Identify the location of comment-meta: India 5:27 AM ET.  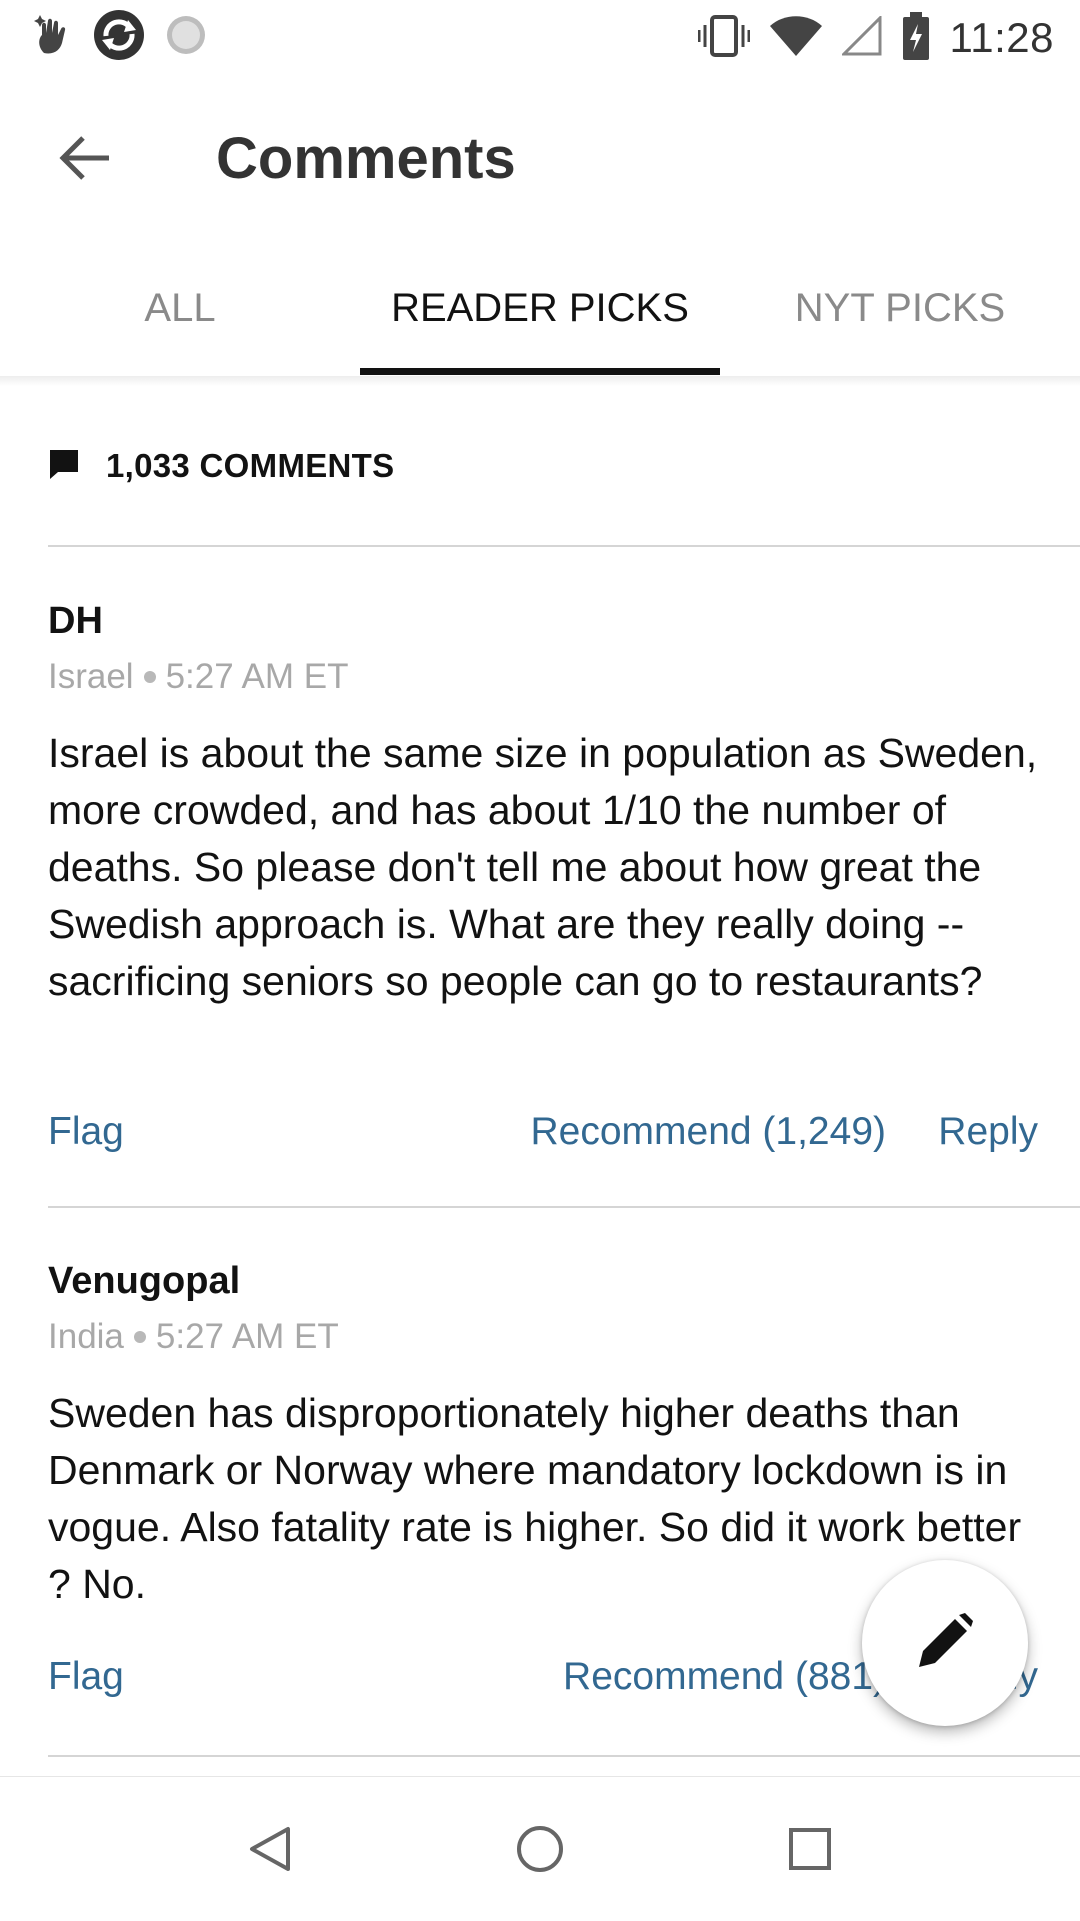
(543, 1337).